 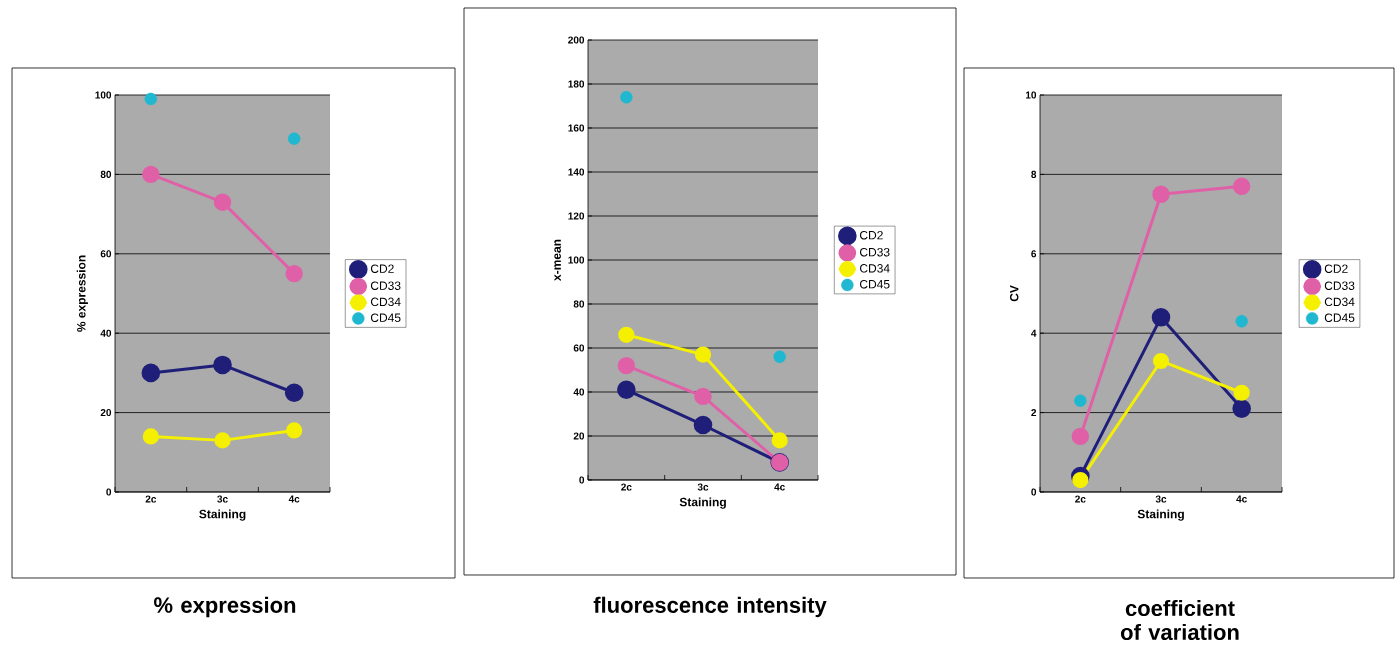 I want to click on text: coefficient of variation, so click(x=1179, y=620).